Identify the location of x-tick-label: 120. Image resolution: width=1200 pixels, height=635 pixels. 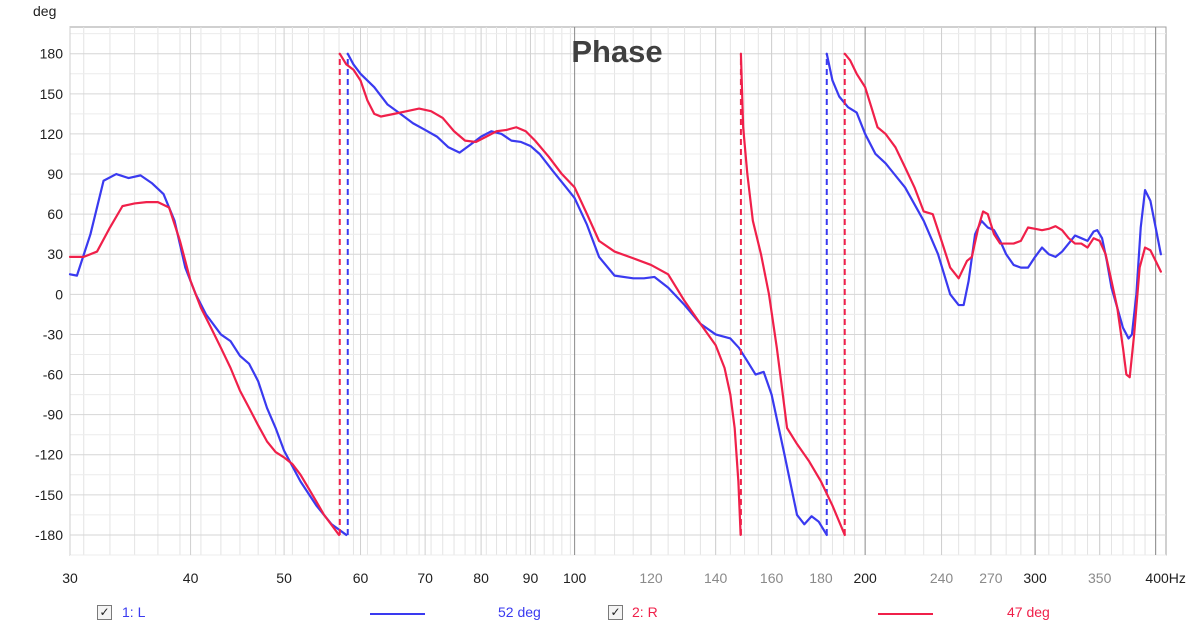
(651, 578).